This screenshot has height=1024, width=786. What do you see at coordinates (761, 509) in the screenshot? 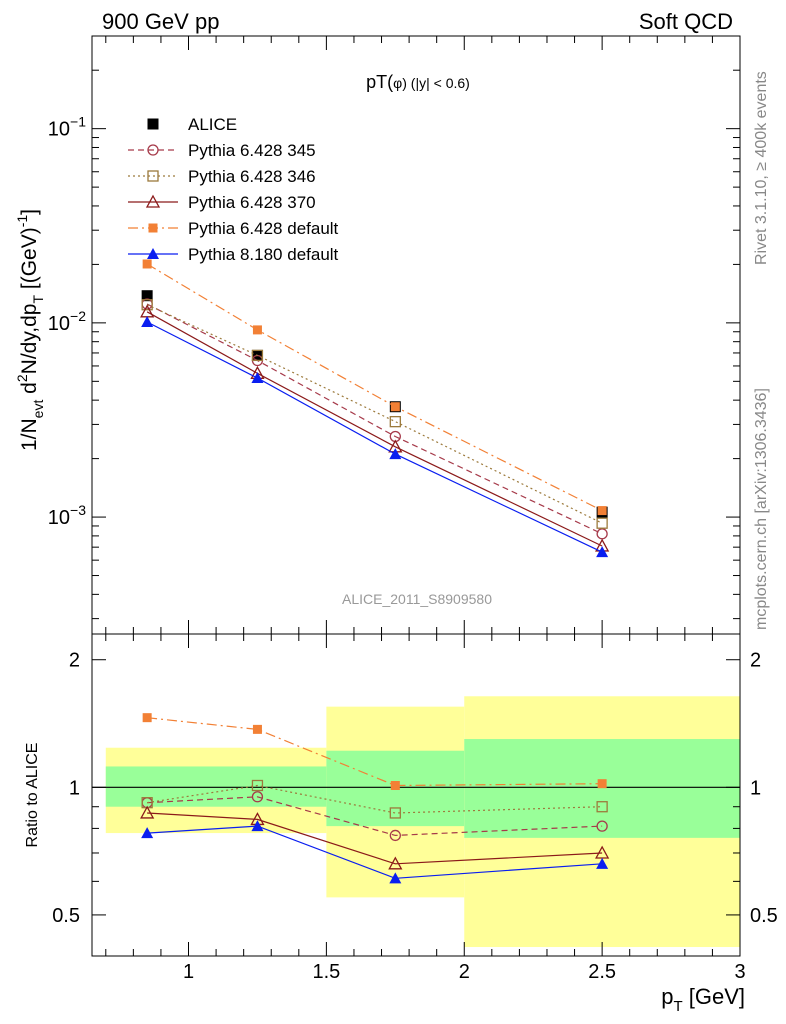
I see `mcplots-label: mcplots.cern.ch [arXiv:1306.3436]` at bounding box center [761, 509].